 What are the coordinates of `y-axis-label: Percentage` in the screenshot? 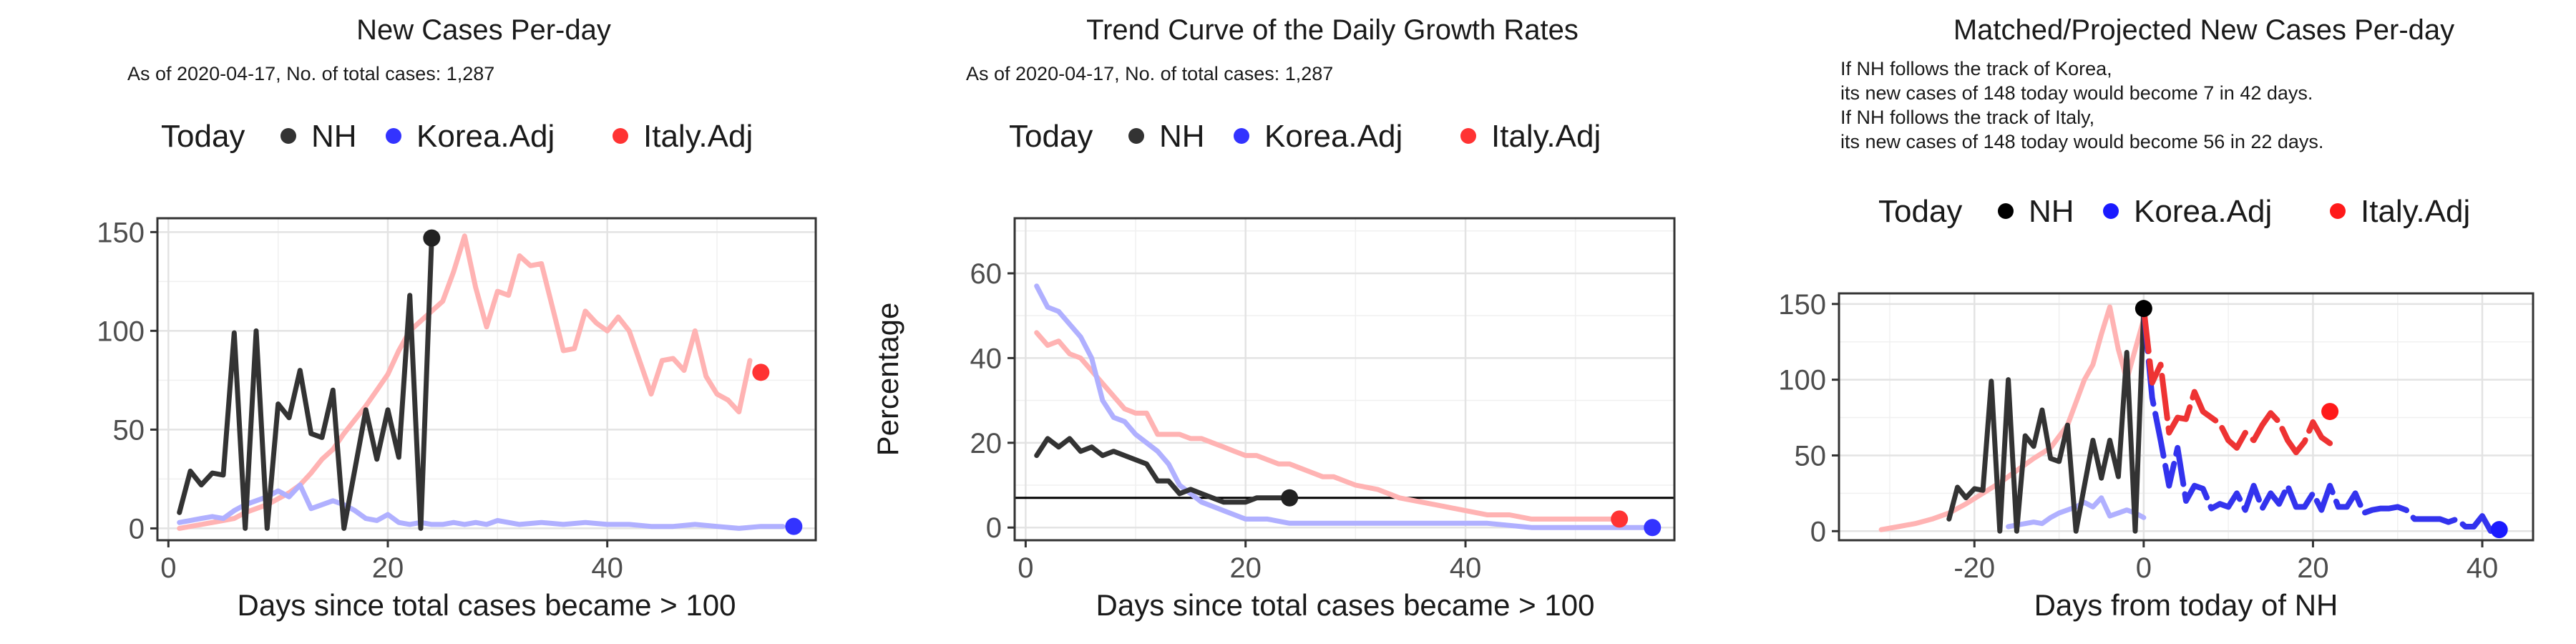 It's located at (887, 380).